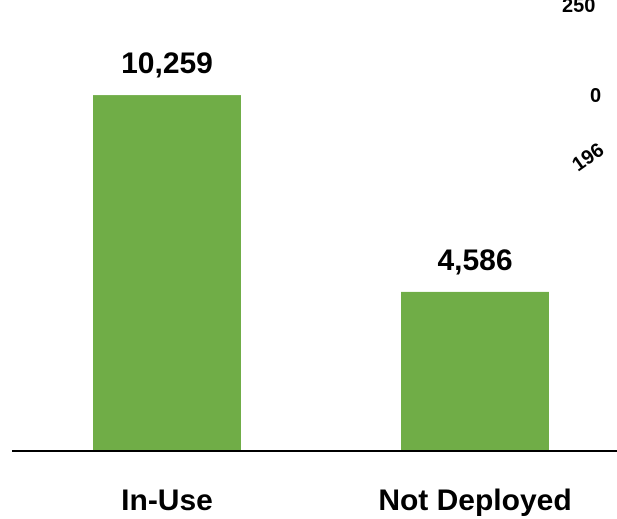 This screenshot has height=519, width=617. I want to click on x-tick-label-not-deployed: Not Deployed, so click(474, 500).